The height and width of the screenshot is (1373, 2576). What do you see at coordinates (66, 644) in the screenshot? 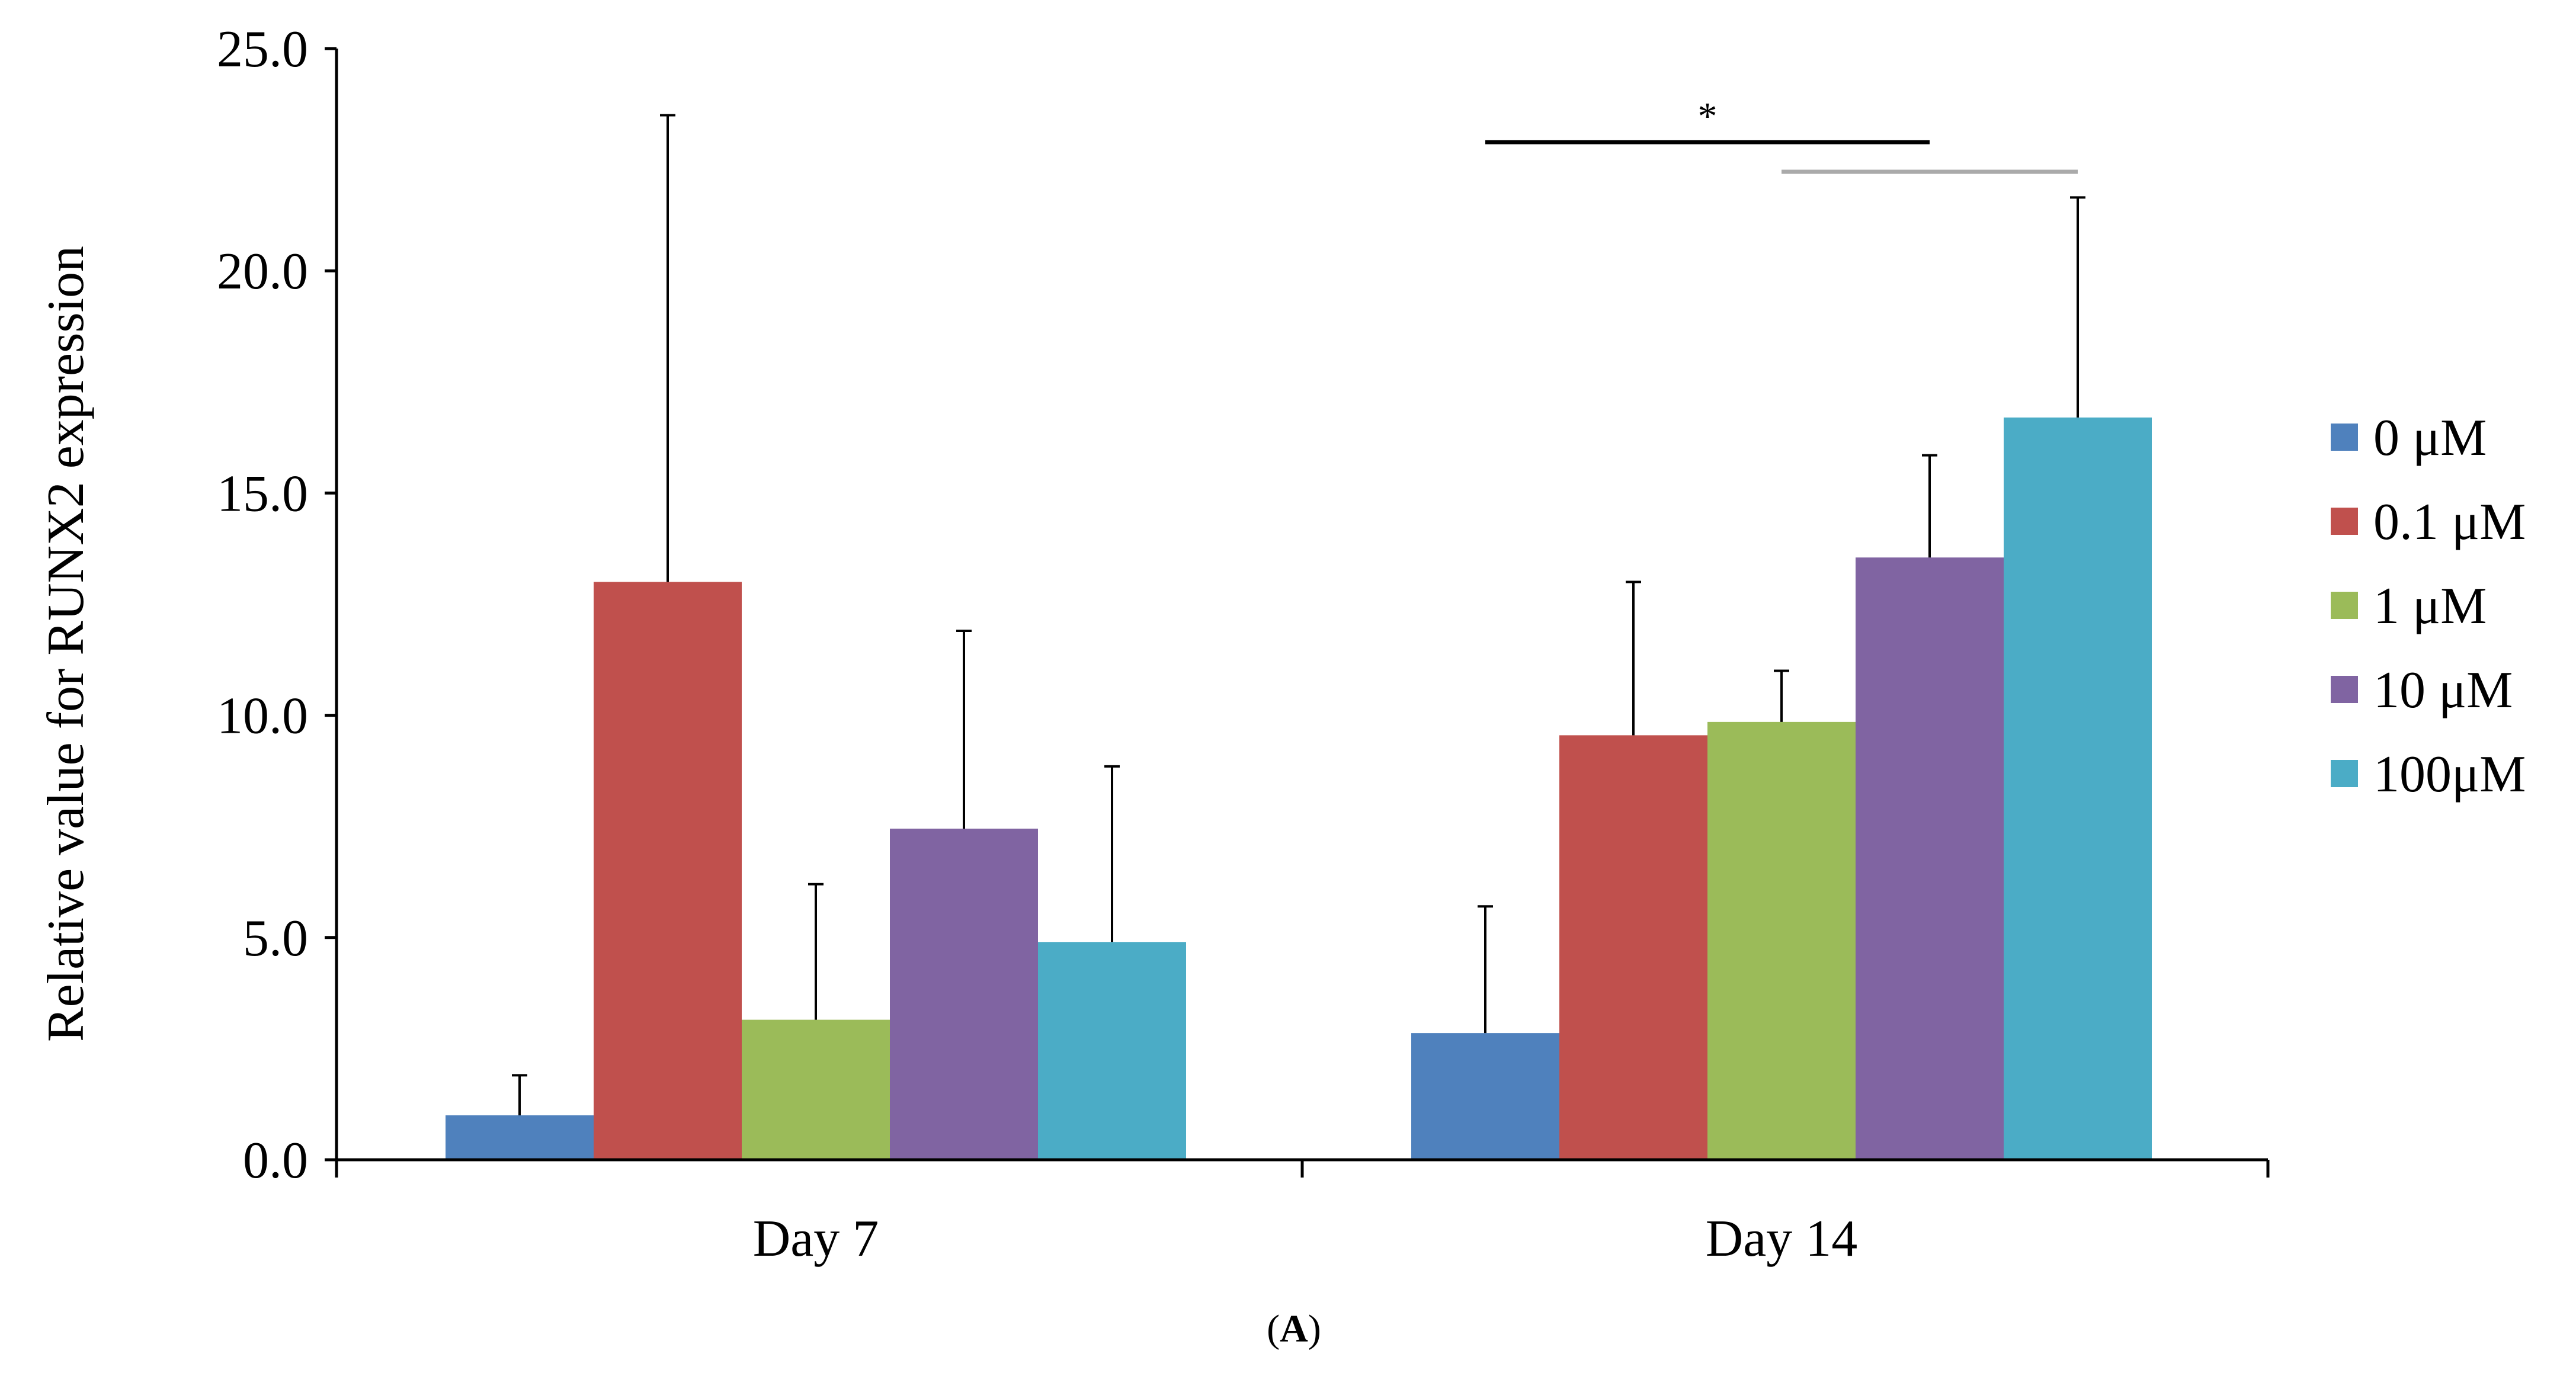
I see `y-axis-label: Relative value for RUNX2 expression` at bounding box center [66, 644].